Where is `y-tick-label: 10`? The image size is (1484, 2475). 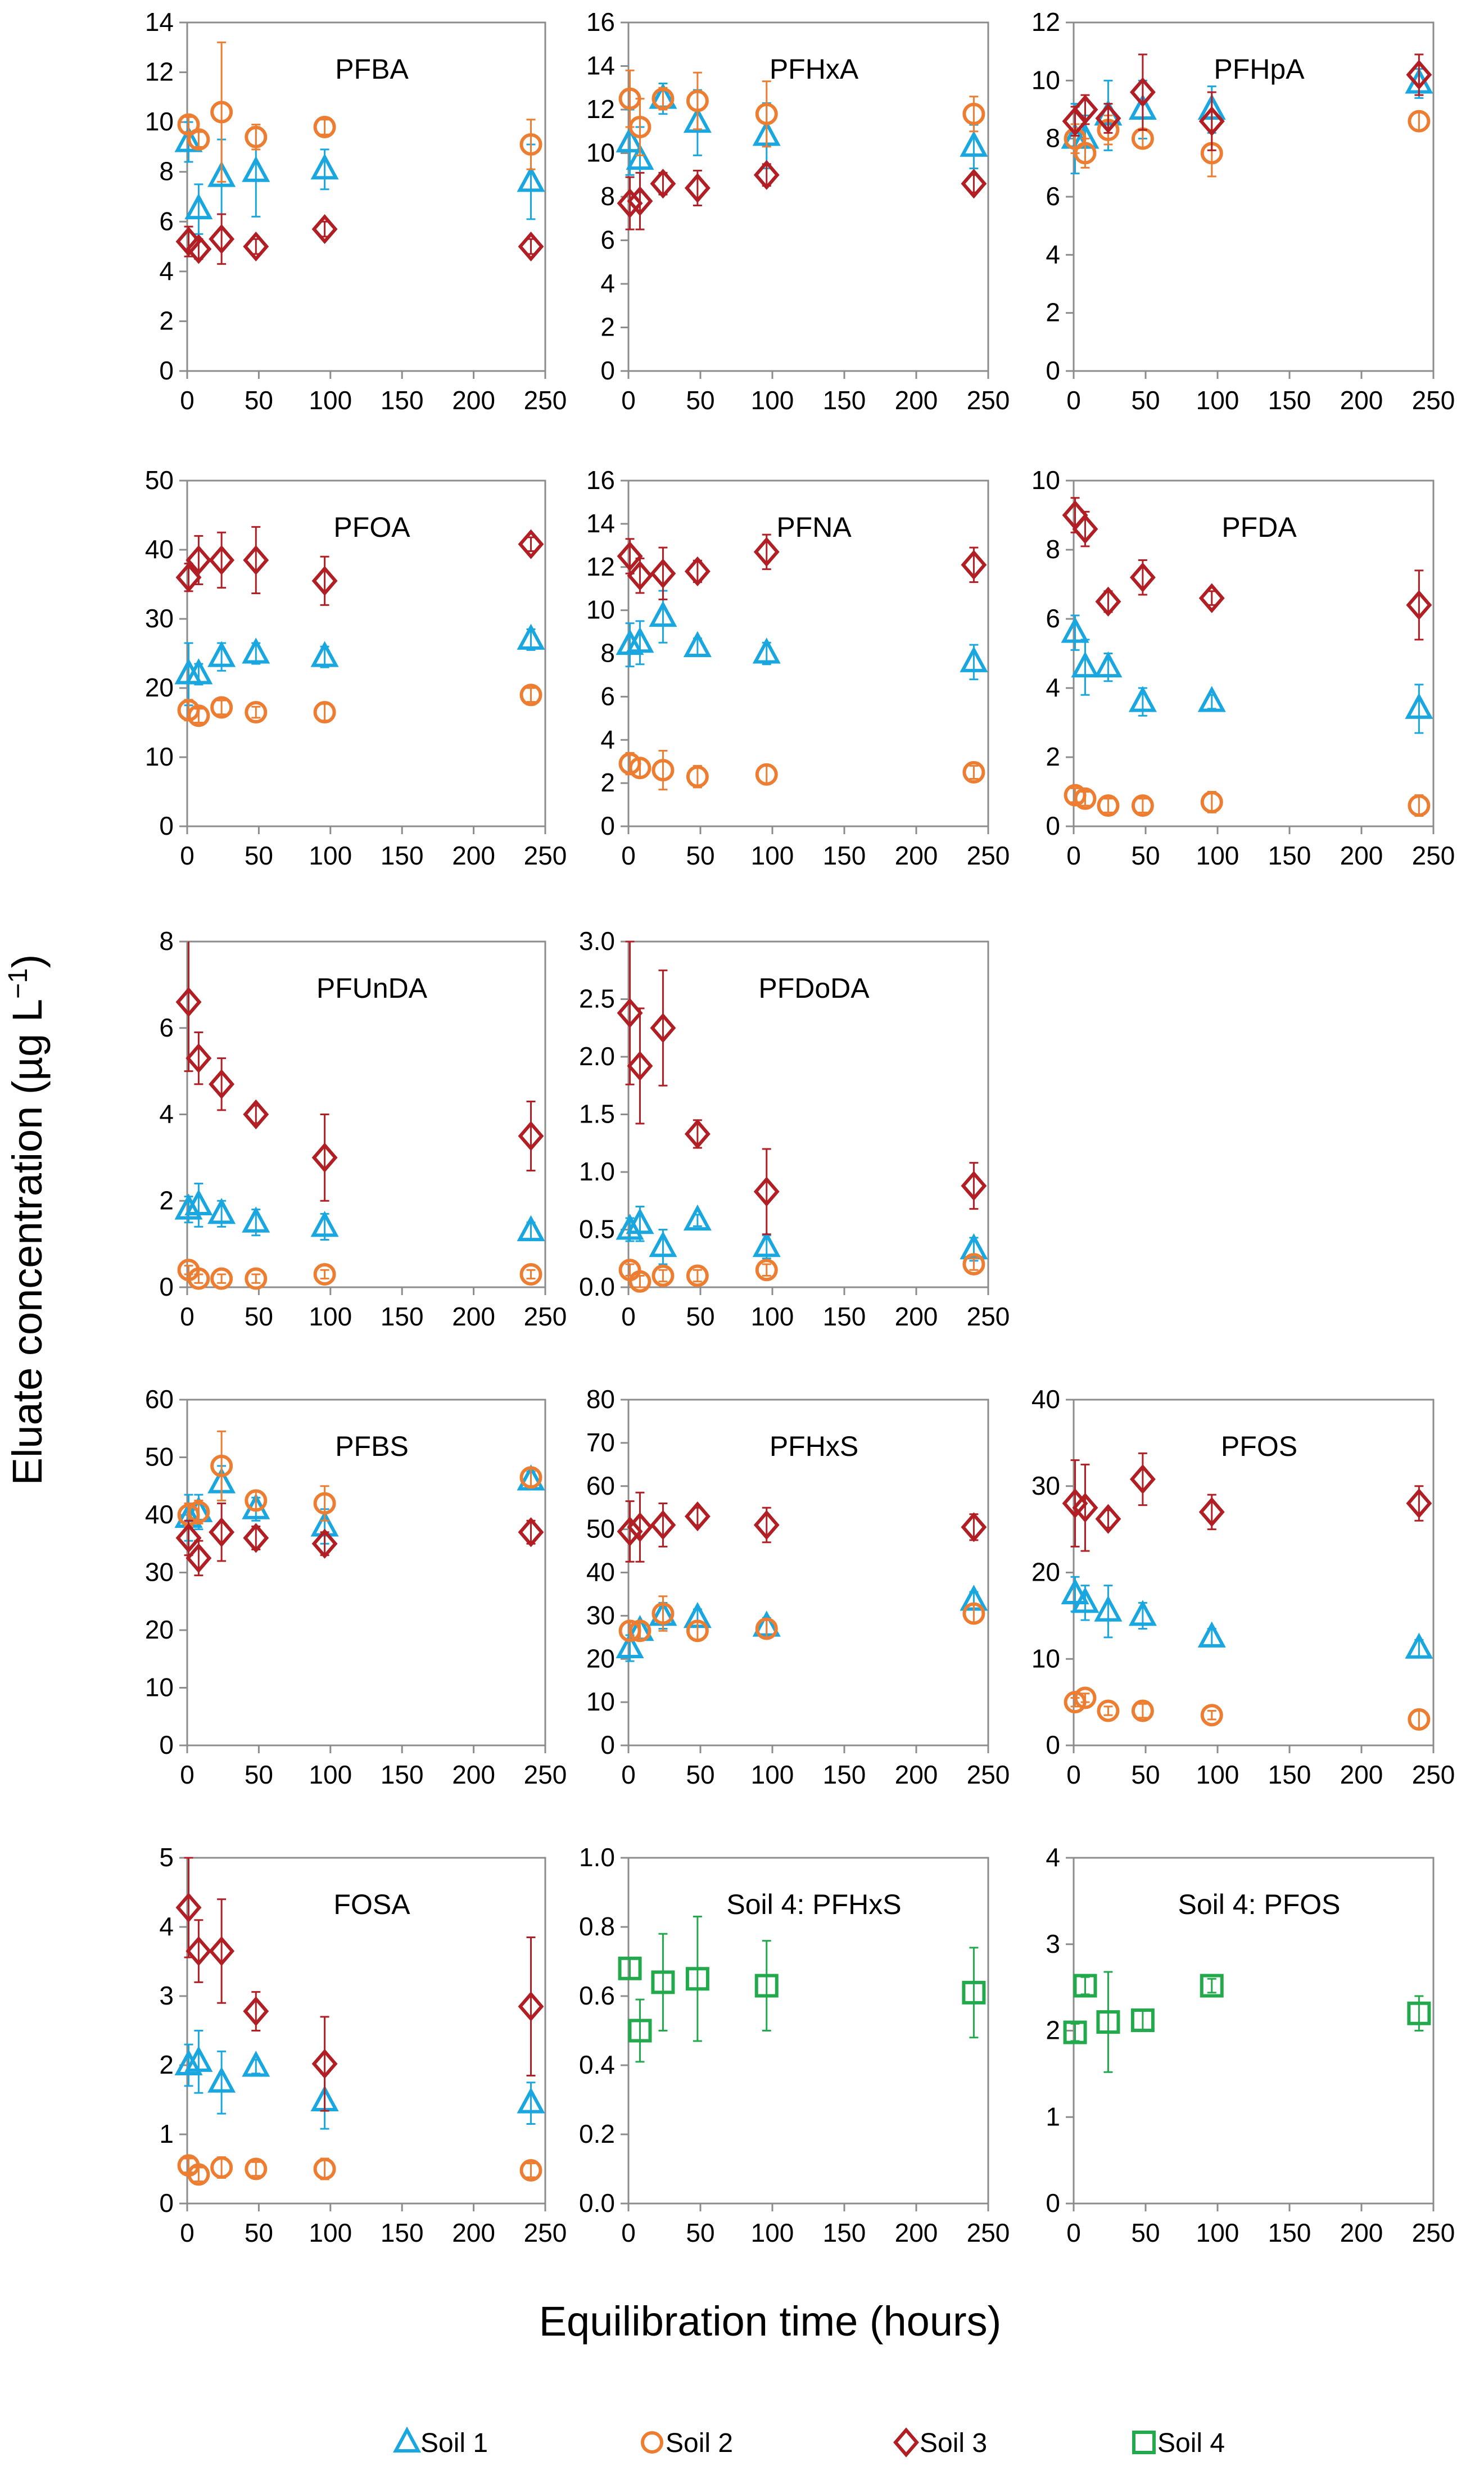
y-tick-label: 10 is located at coordinates (600, 1701).